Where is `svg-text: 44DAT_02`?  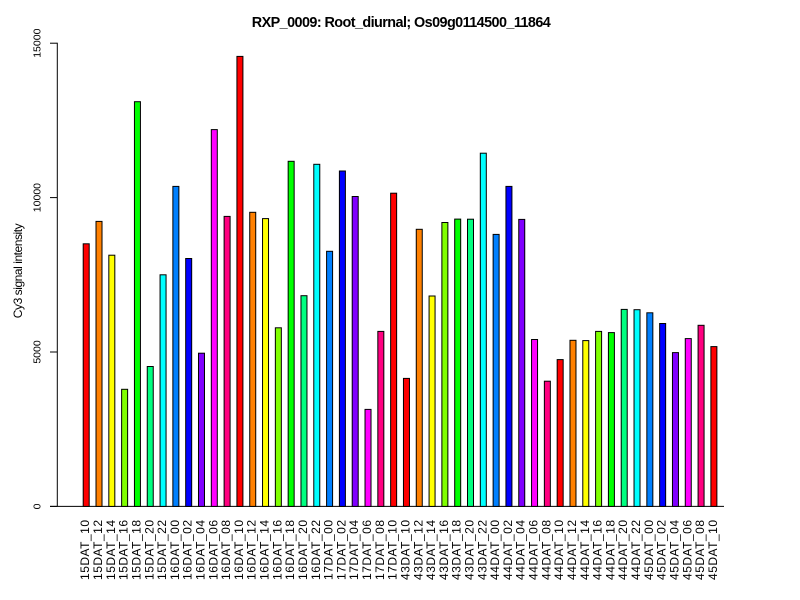
svg-text: 44DAT_02 is located at coordinates (508, 550).